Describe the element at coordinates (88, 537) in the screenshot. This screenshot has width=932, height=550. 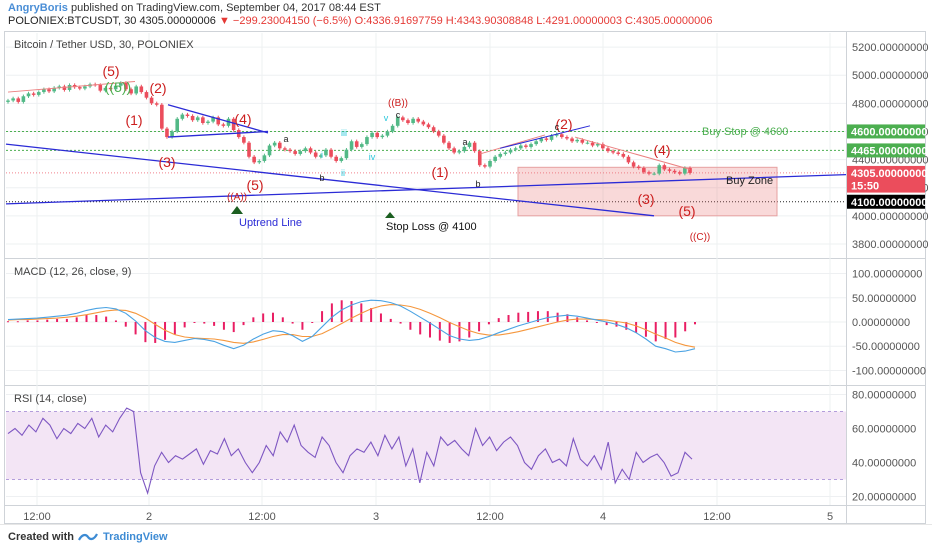
I see `tradingview-logo-icon` at that location.